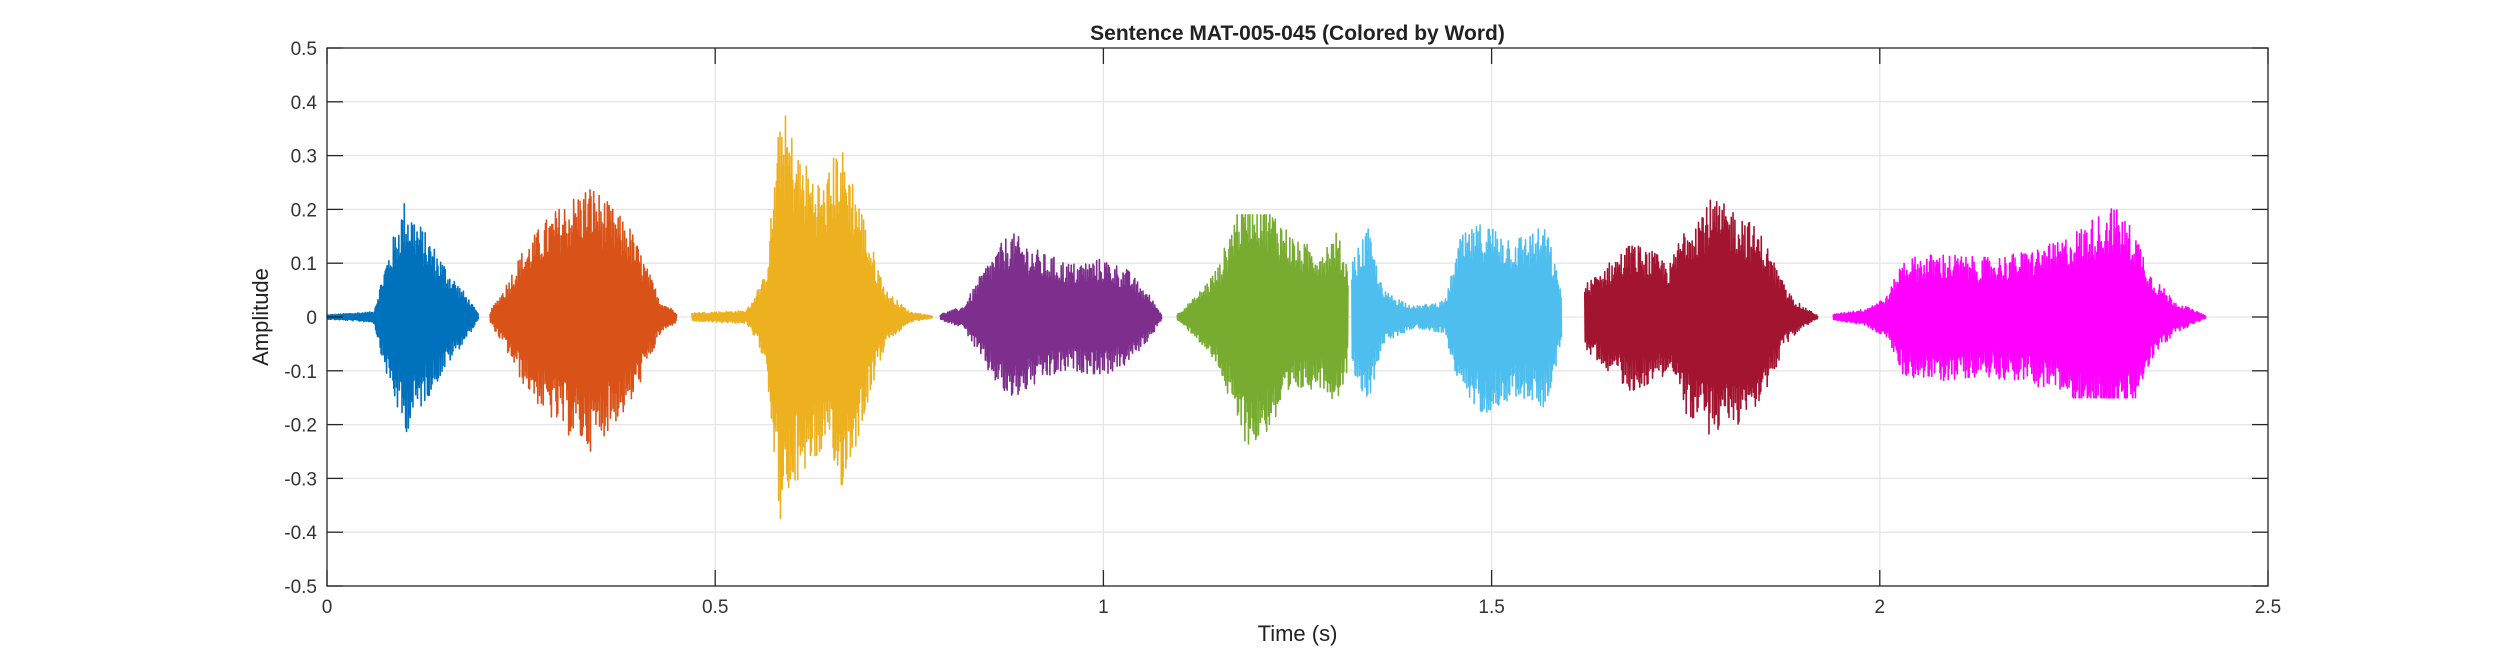 This screenshot has width=2500, height=657. I want to click on x-tick-label: 1.5, so click(1491, 607).